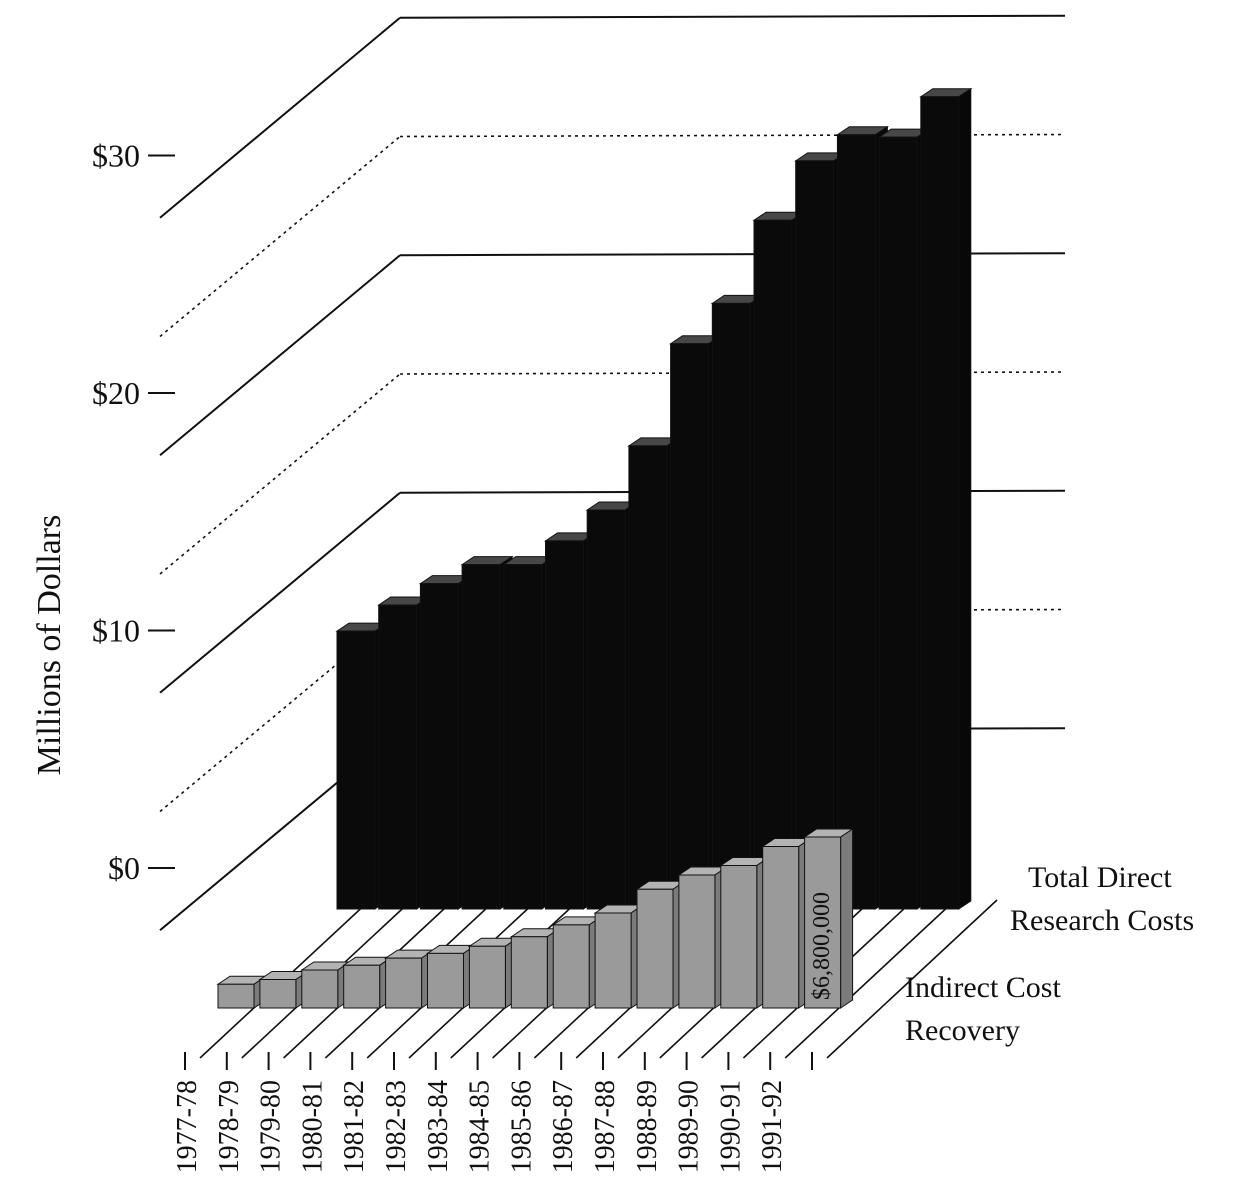 The height and width of the screenshot is (1198, 1248). Describe the element at coordinates (438, 1126) in the screenshot. I see `x-tick-label: 1983-84` at that location.